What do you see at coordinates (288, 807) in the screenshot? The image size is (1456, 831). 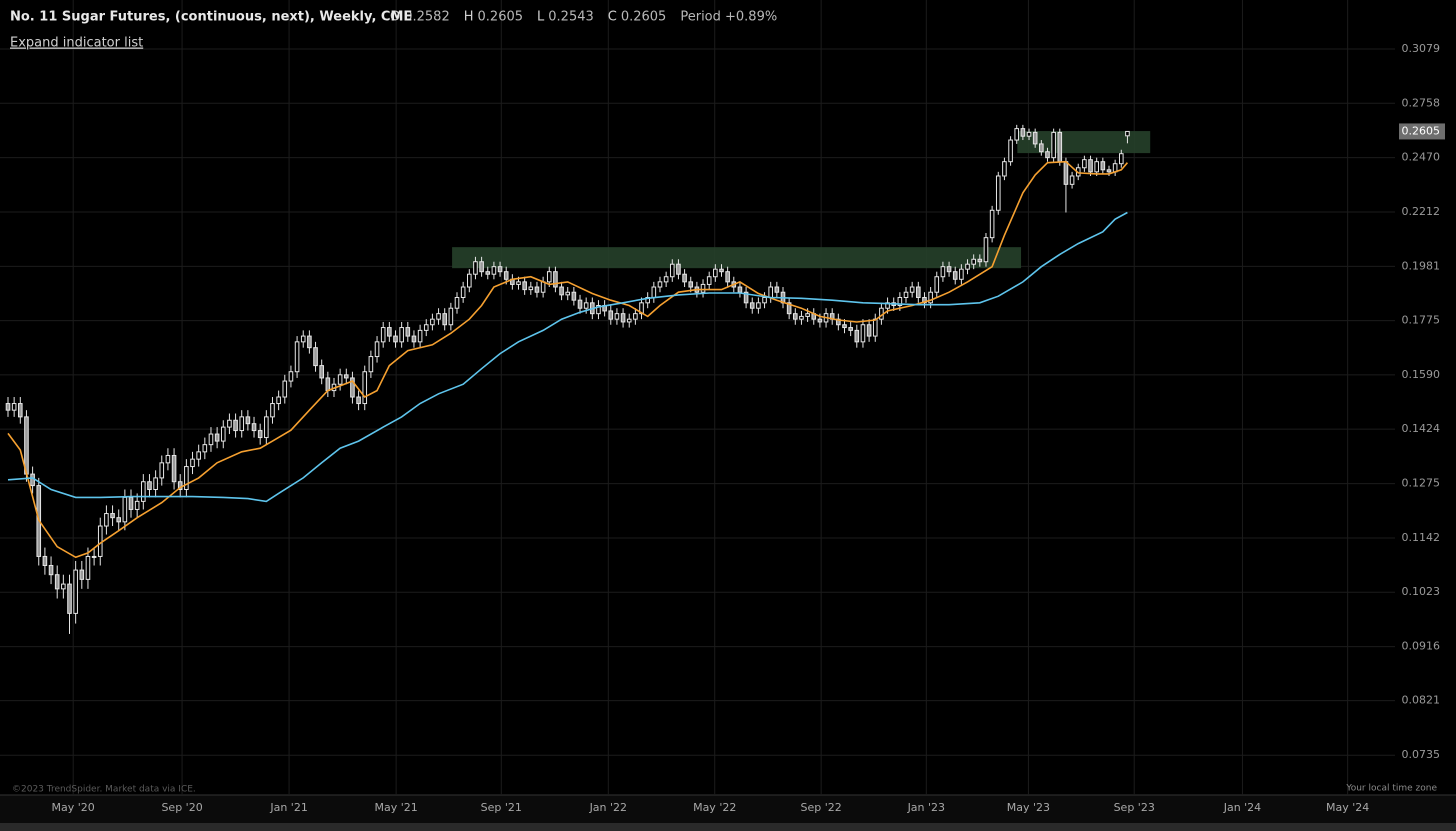 I see `x-tick-label: Jan '21` at bounding box center [288, 807].